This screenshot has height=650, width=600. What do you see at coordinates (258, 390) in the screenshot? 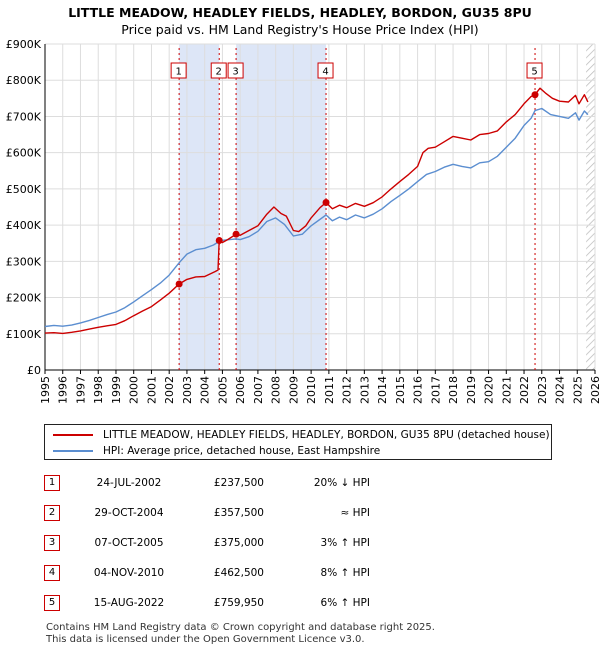
I see `x-tick-label: 2007` at bounding box center [258, 390].